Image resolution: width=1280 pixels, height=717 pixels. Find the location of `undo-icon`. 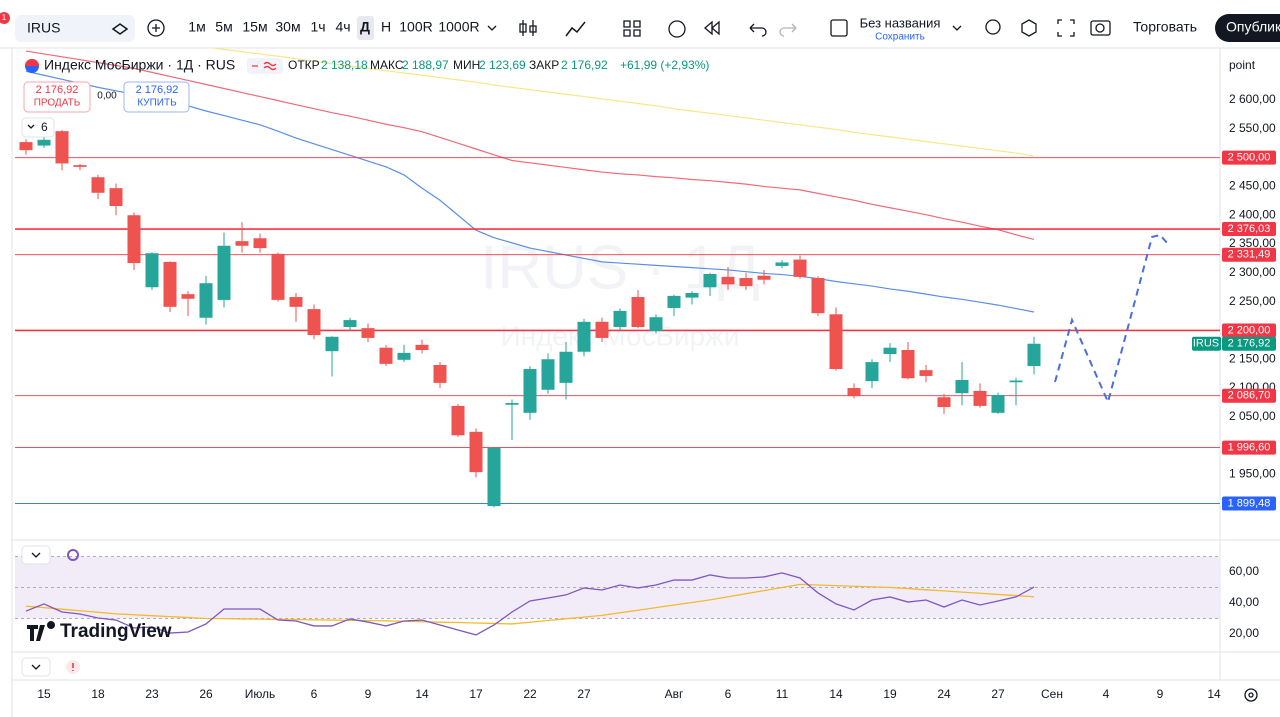

undo-icon is located at coordinates (758, 30).